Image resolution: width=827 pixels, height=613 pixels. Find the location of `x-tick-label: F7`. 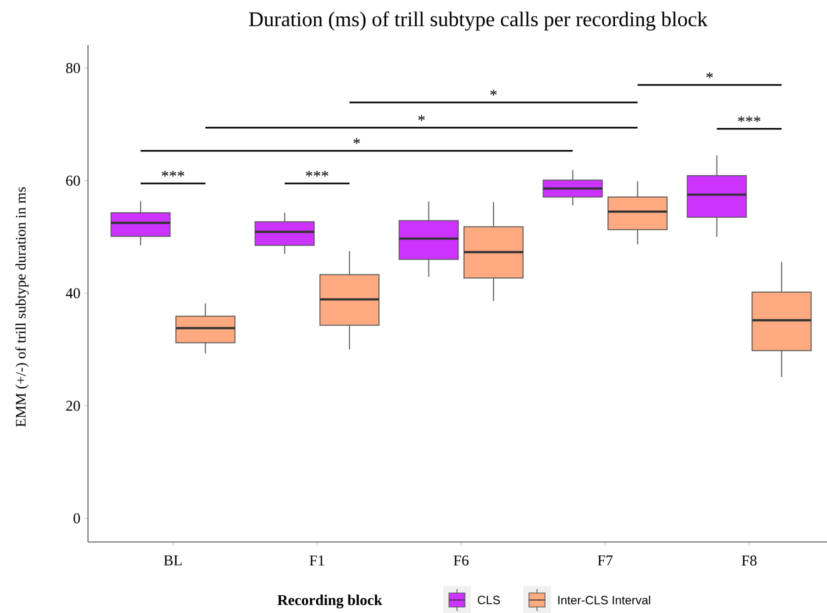

x-tick-label: F7 is located at coordinates (605, 561).